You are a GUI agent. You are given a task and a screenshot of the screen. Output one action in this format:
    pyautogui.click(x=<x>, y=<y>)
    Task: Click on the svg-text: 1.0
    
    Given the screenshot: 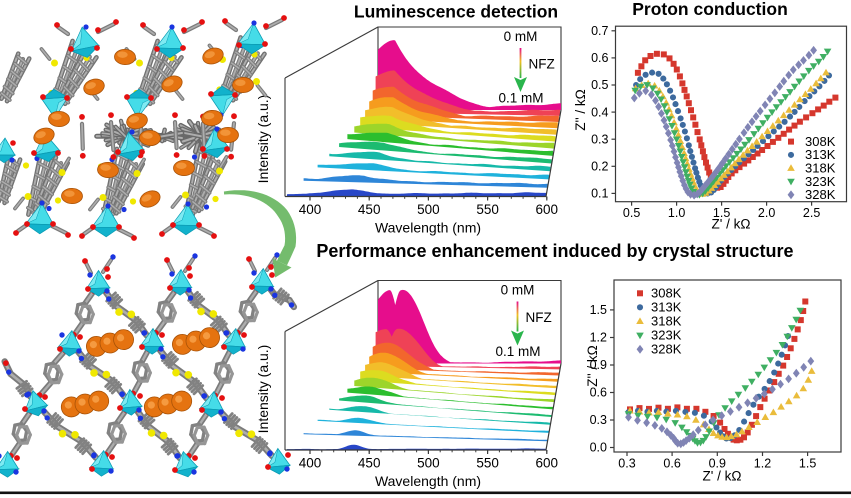 What is the action you would take?
    pyautogui.click(x=676, y=213)
    